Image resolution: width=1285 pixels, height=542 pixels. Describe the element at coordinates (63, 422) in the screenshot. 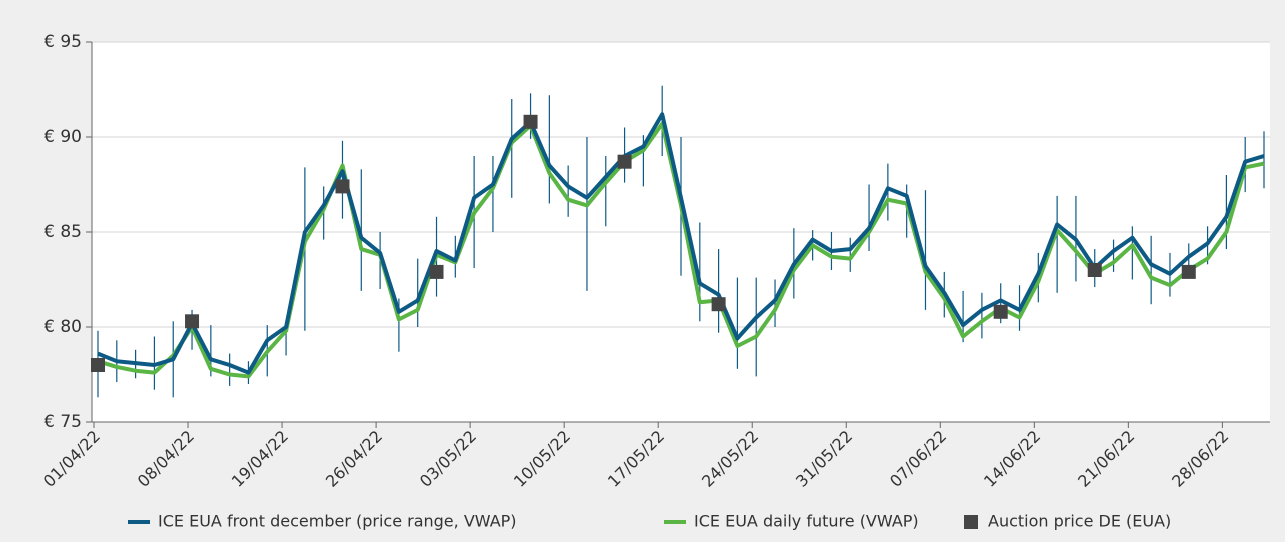

I see `y-tick-label: € 75` at that location.